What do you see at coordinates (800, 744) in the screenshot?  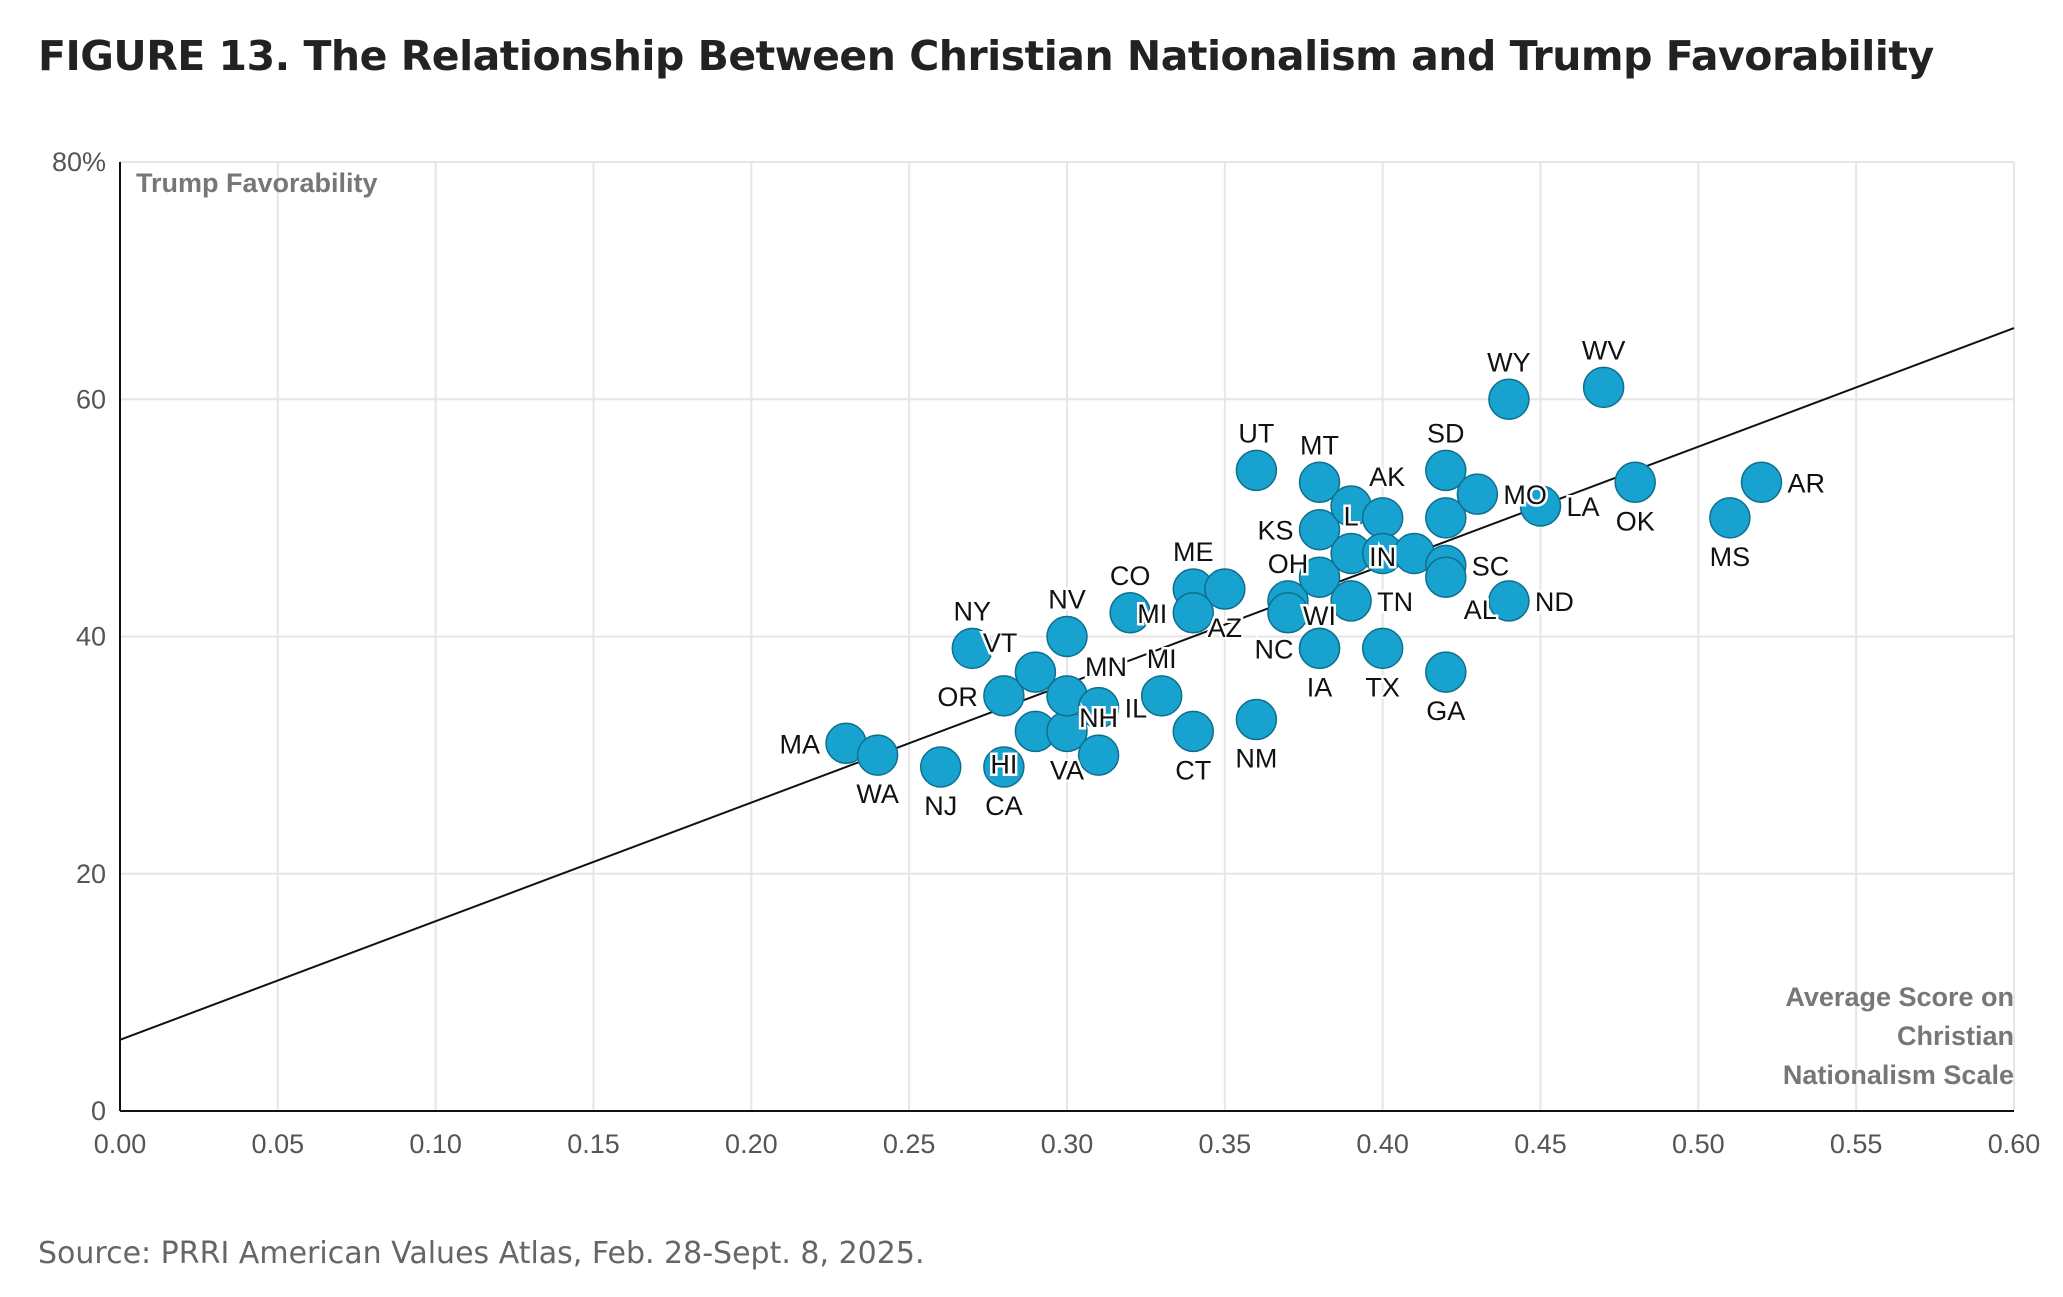 I see `point-label: MA` at bounding box center [800, 744].